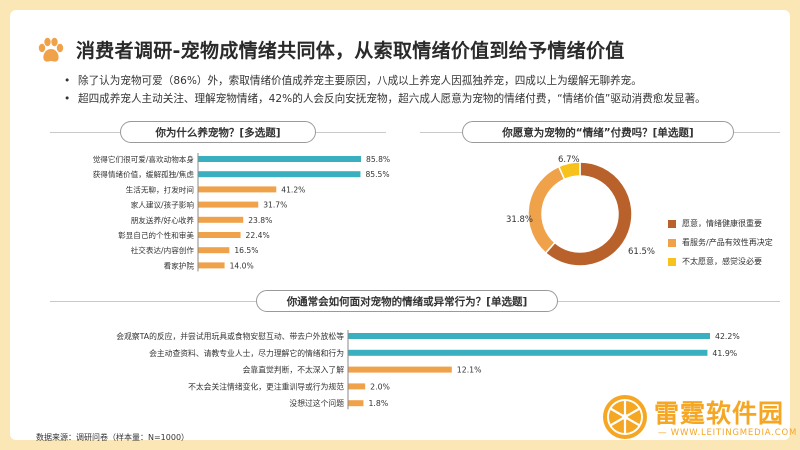 The image size is (800, 450). I want to click on slice-value-label: 6.7%, so click(569, 160).